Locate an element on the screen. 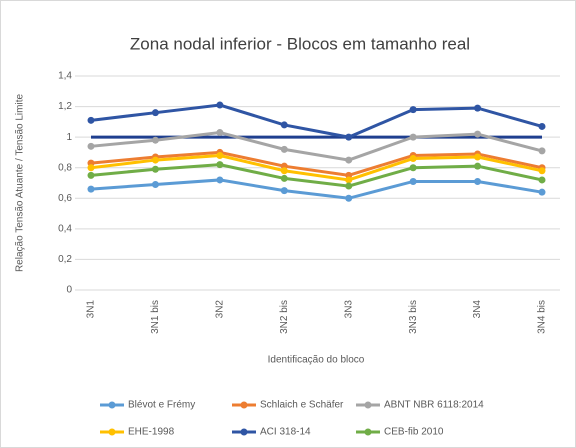  legend-label: ABNT NBR 6118:2014 is located at coordinates (434, 405).